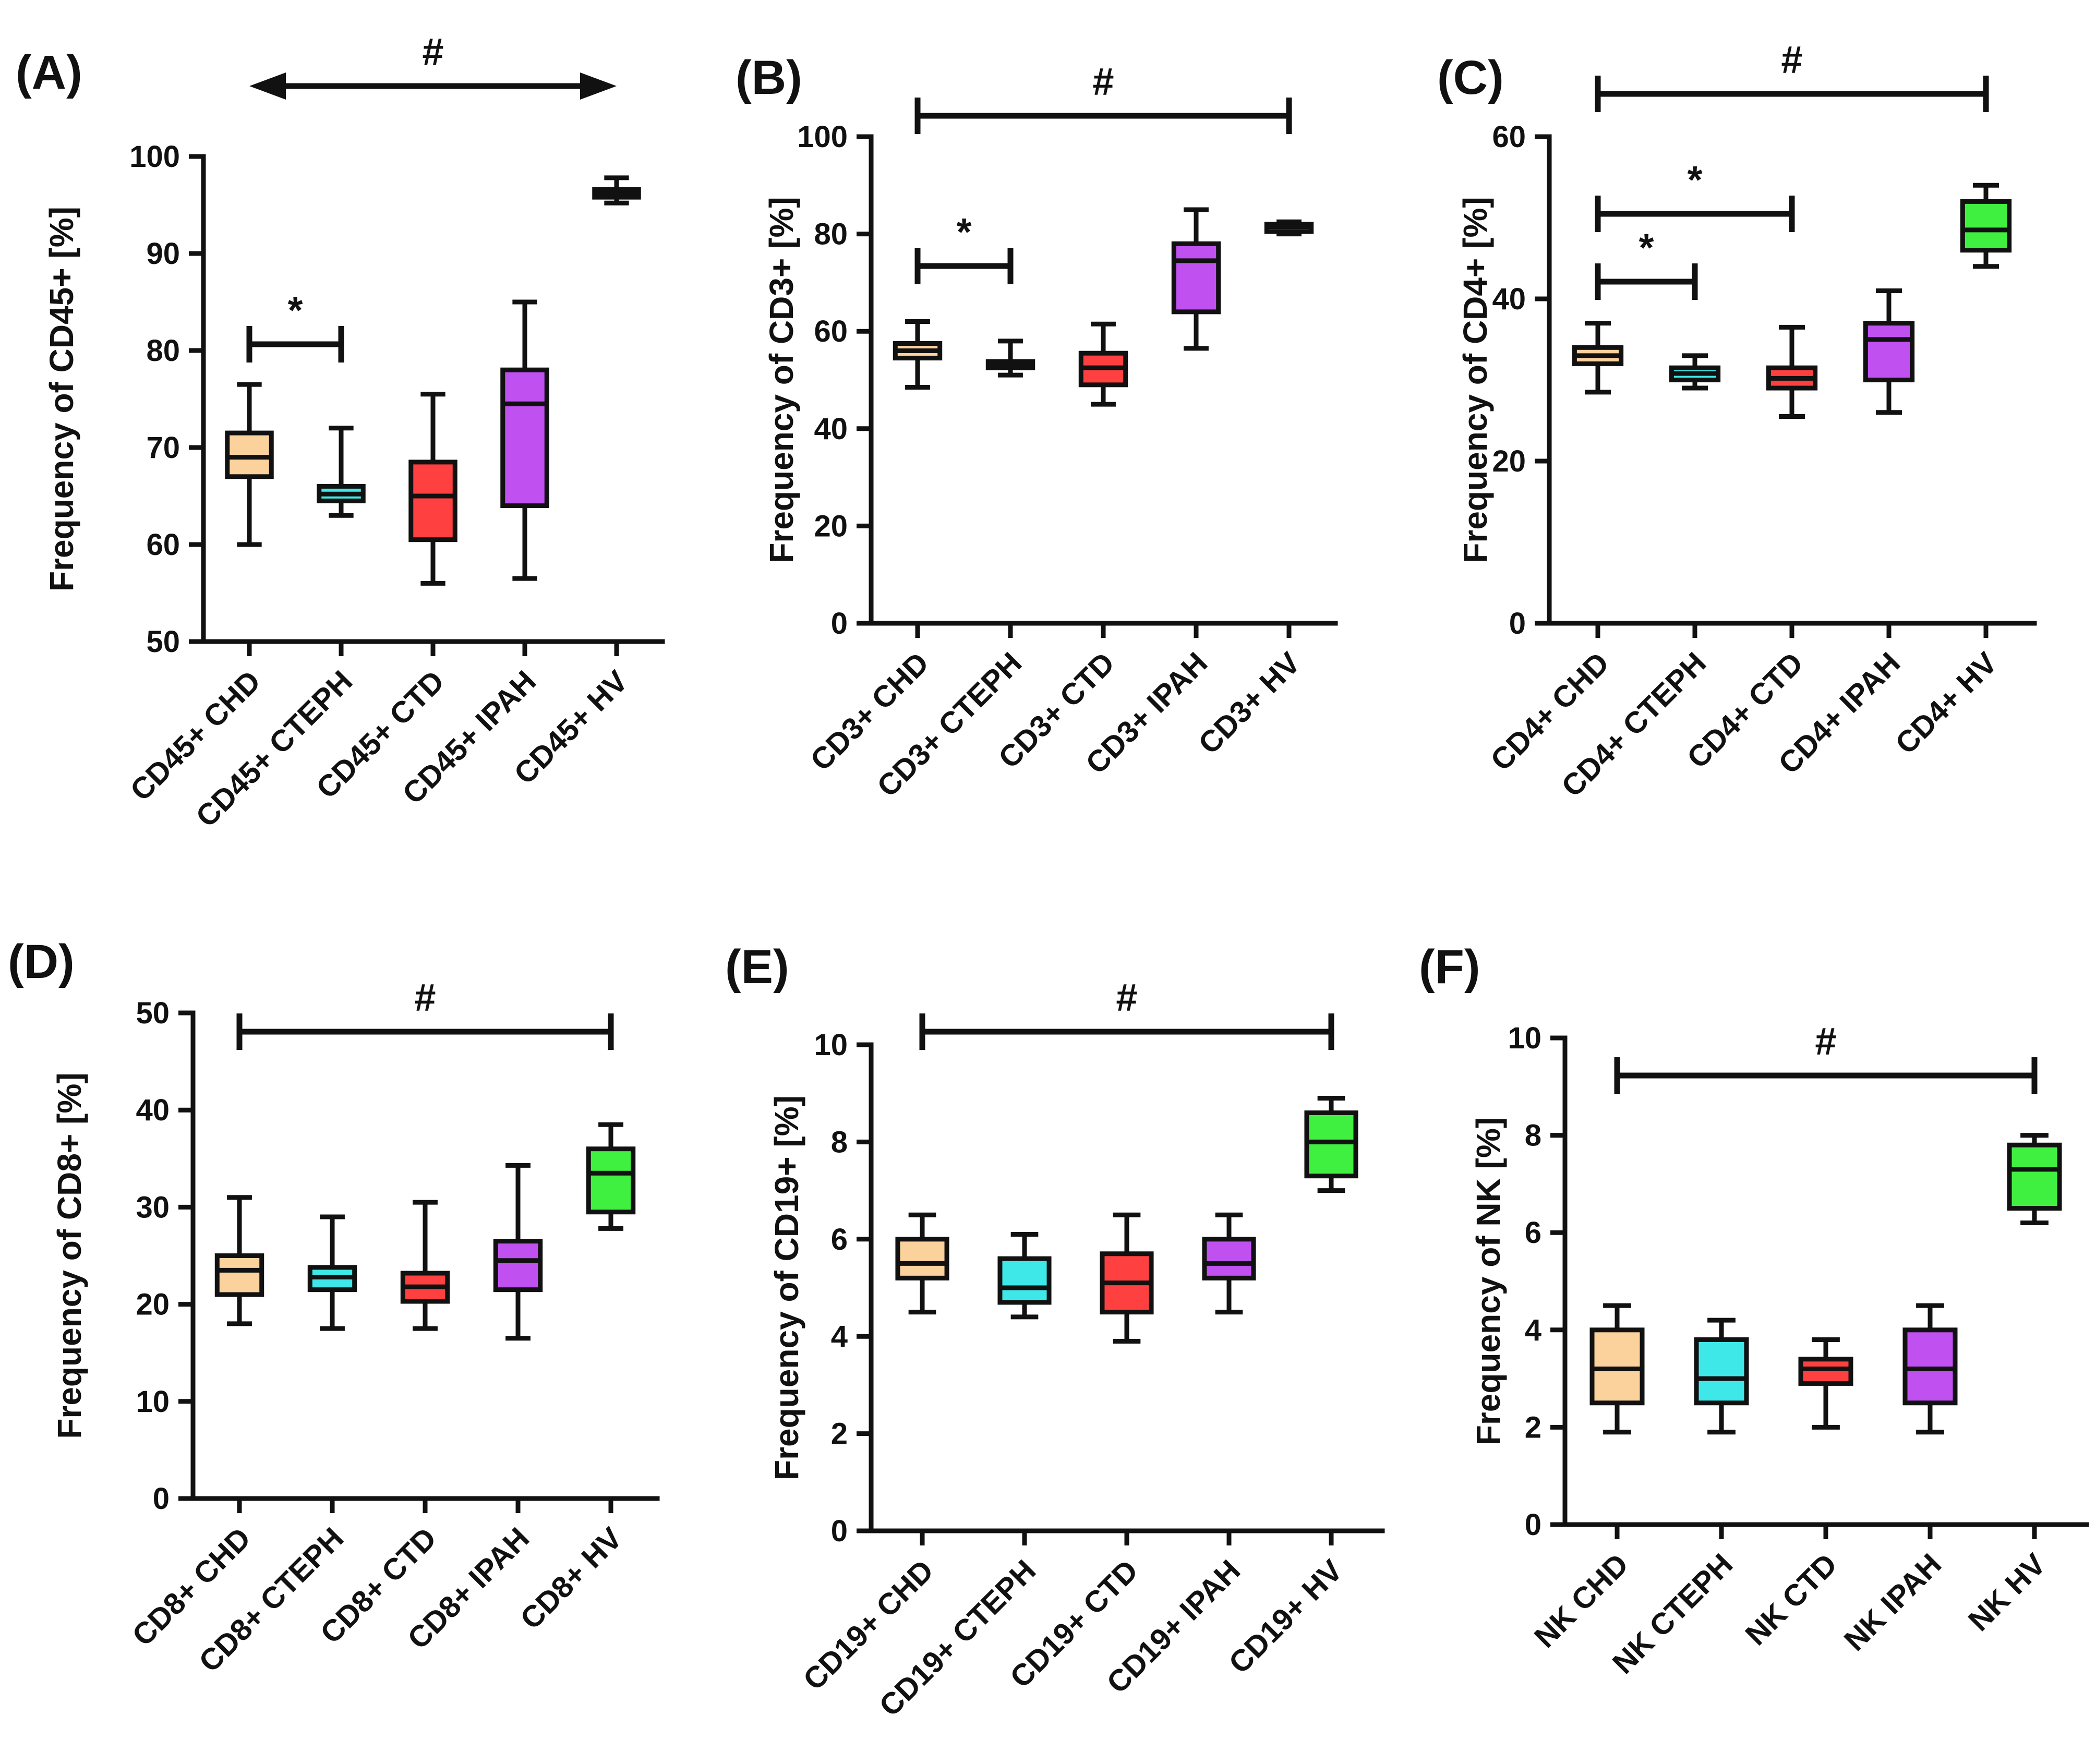 The image size is (2096, 1764). Describe the element at coordinates (1475, 380) in the screenshot. I see `y-axis-label: Frequency of CD4+ [%]` at that location.